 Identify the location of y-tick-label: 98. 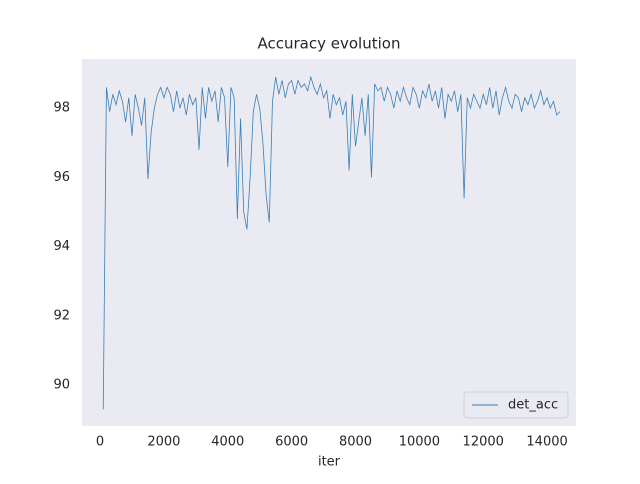
(61, 108).